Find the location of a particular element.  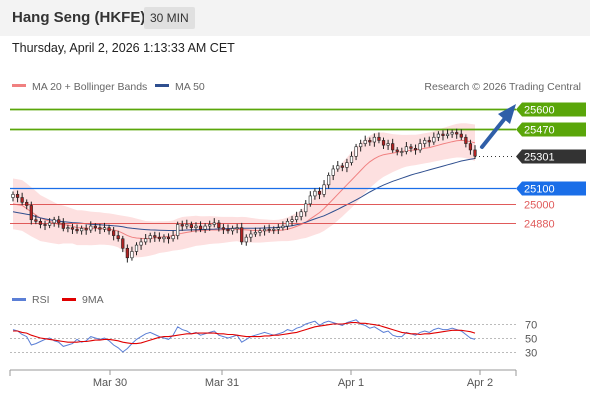

rsi-level-label-70: 70 is located at coordinates (531, 326).